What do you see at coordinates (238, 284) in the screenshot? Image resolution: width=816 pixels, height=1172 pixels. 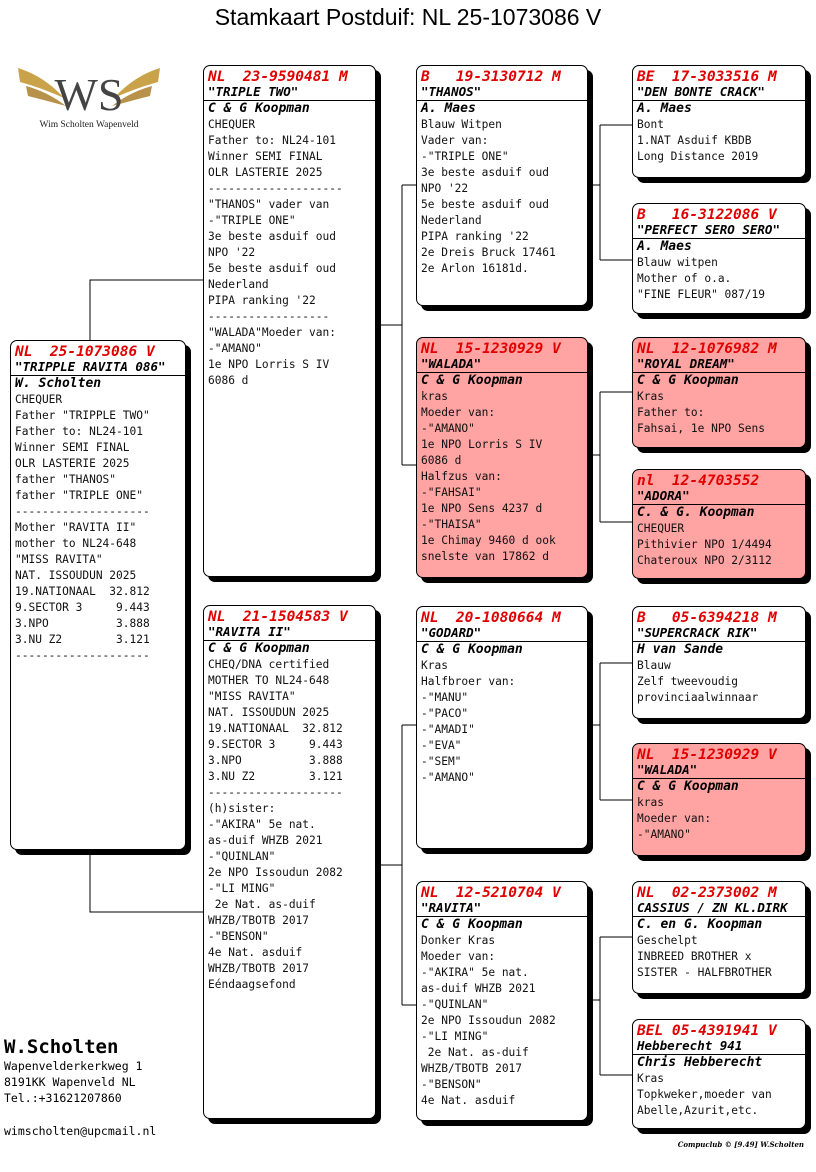 I see `info-line: Nederland` at bounding box center [238, 284].